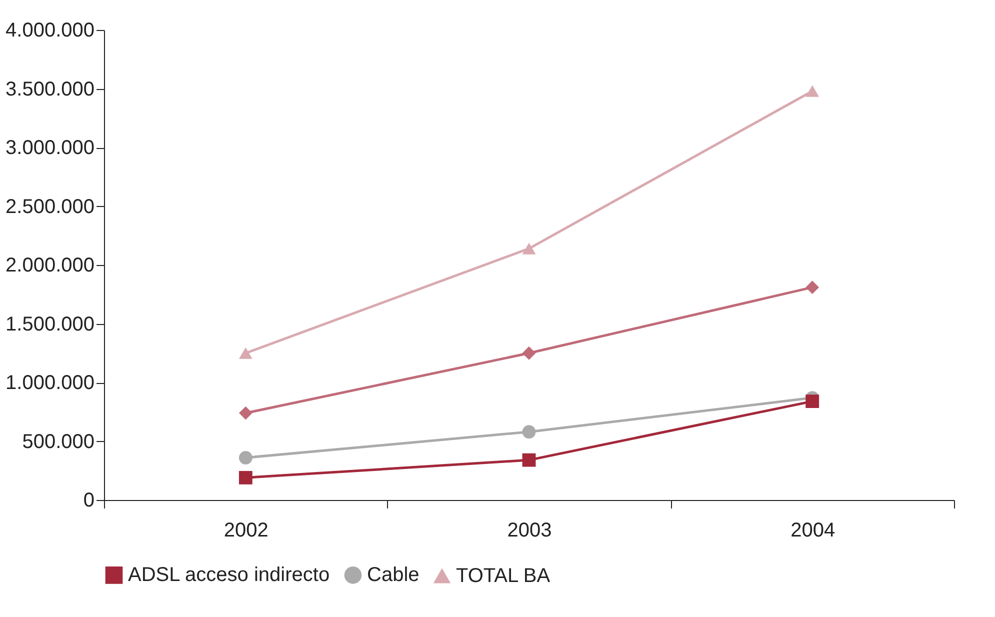 This screenshot has height=617, width=995. What do you see at coordinates (50, 207) in the screenshot?
I see `y-tick-label: 2.500.000` at bounding box center [50, 207].